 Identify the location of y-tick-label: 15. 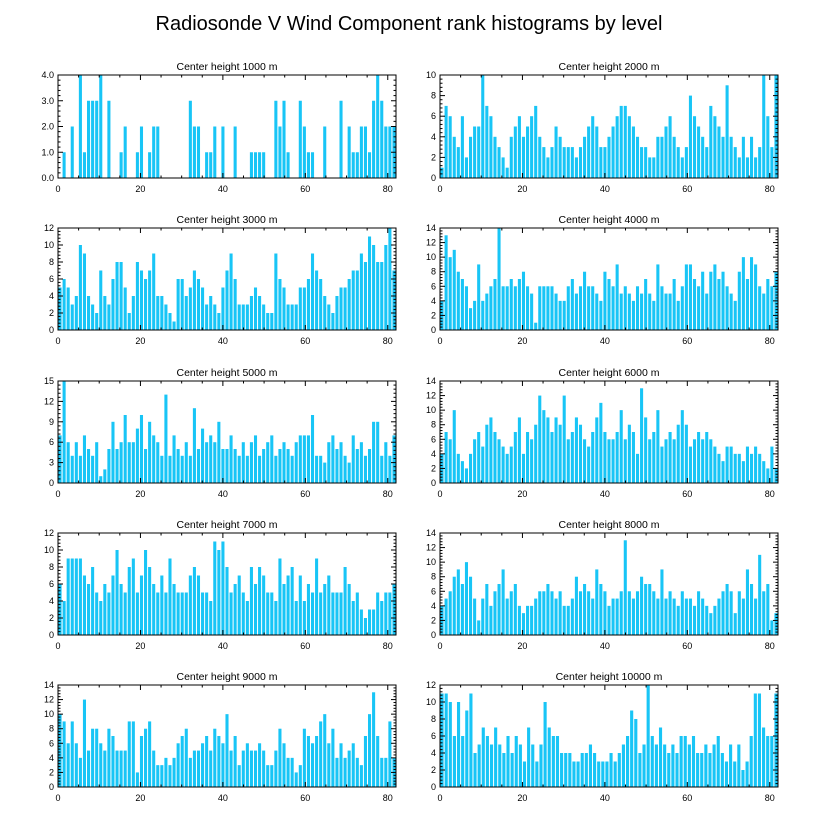
(49, 381).